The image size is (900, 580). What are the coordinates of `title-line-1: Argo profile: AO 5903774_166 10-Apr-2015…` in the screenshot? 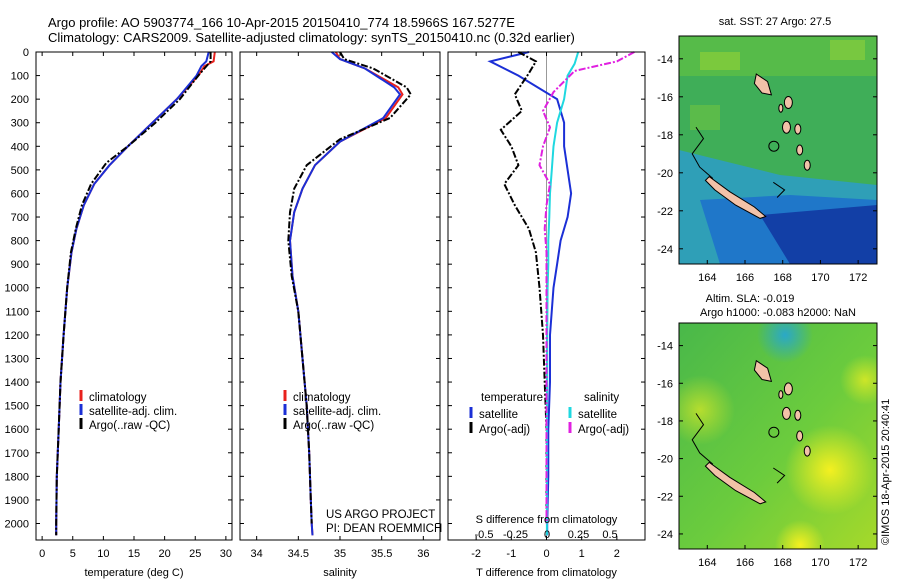 It's located at (281, 22).